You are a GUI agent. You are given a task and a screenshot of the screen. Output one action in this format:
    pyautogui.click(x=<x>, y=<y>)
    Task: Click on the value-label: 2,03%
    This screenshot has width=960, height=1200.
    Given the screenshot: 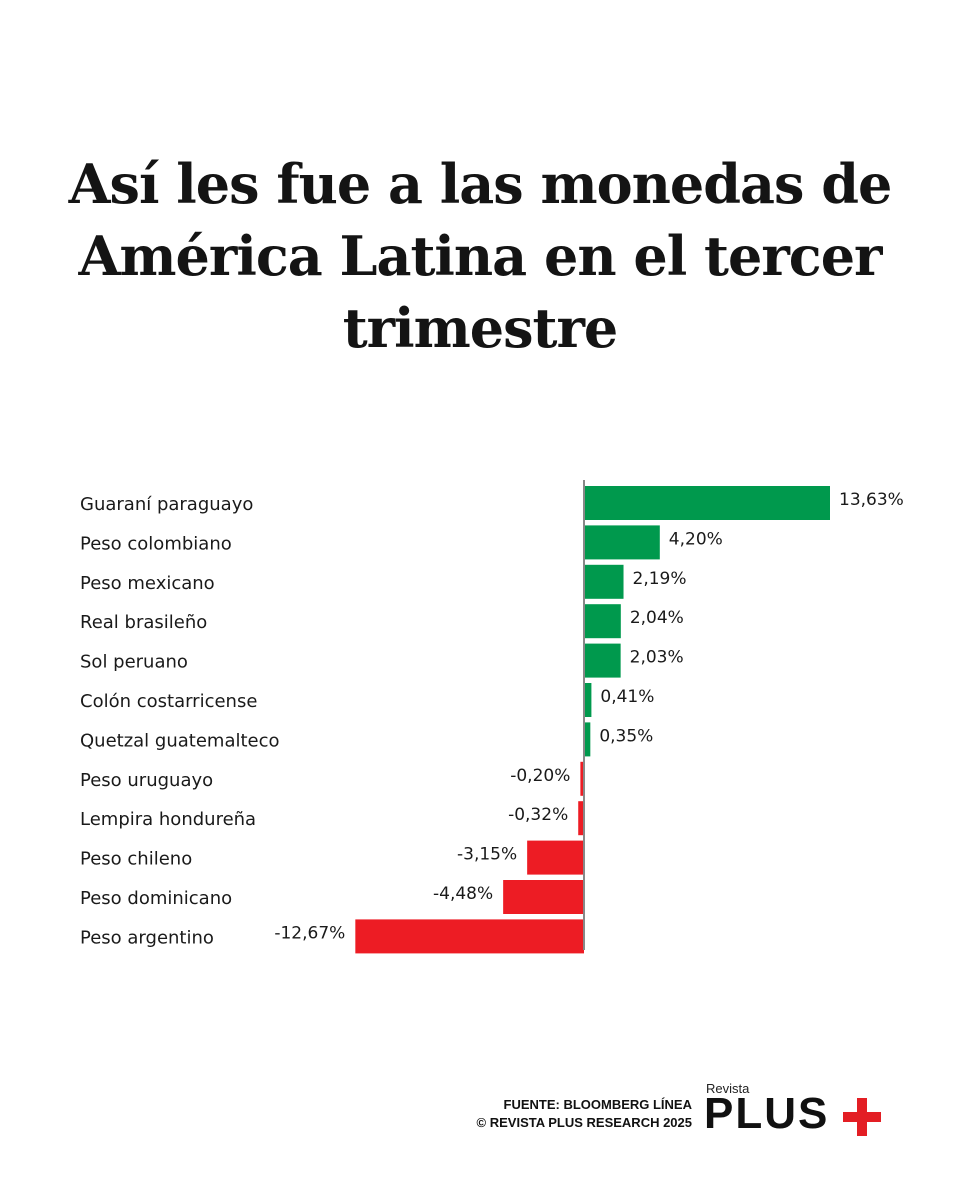 What is the action you would take?
    pyautogui.click(x=657, y=658)
    